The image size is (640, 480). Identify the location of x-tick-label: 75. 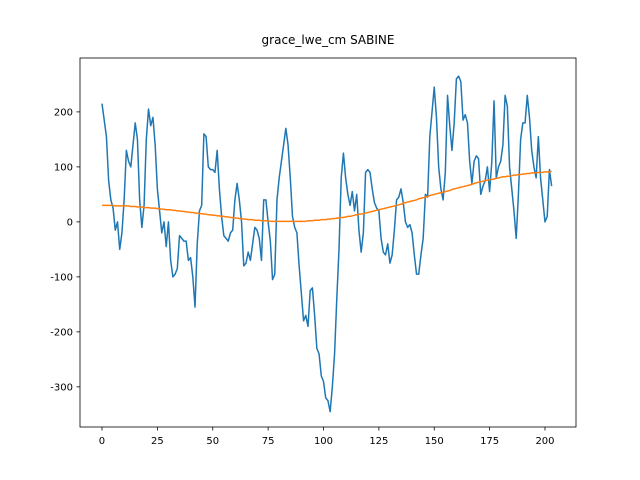
(268, 441).